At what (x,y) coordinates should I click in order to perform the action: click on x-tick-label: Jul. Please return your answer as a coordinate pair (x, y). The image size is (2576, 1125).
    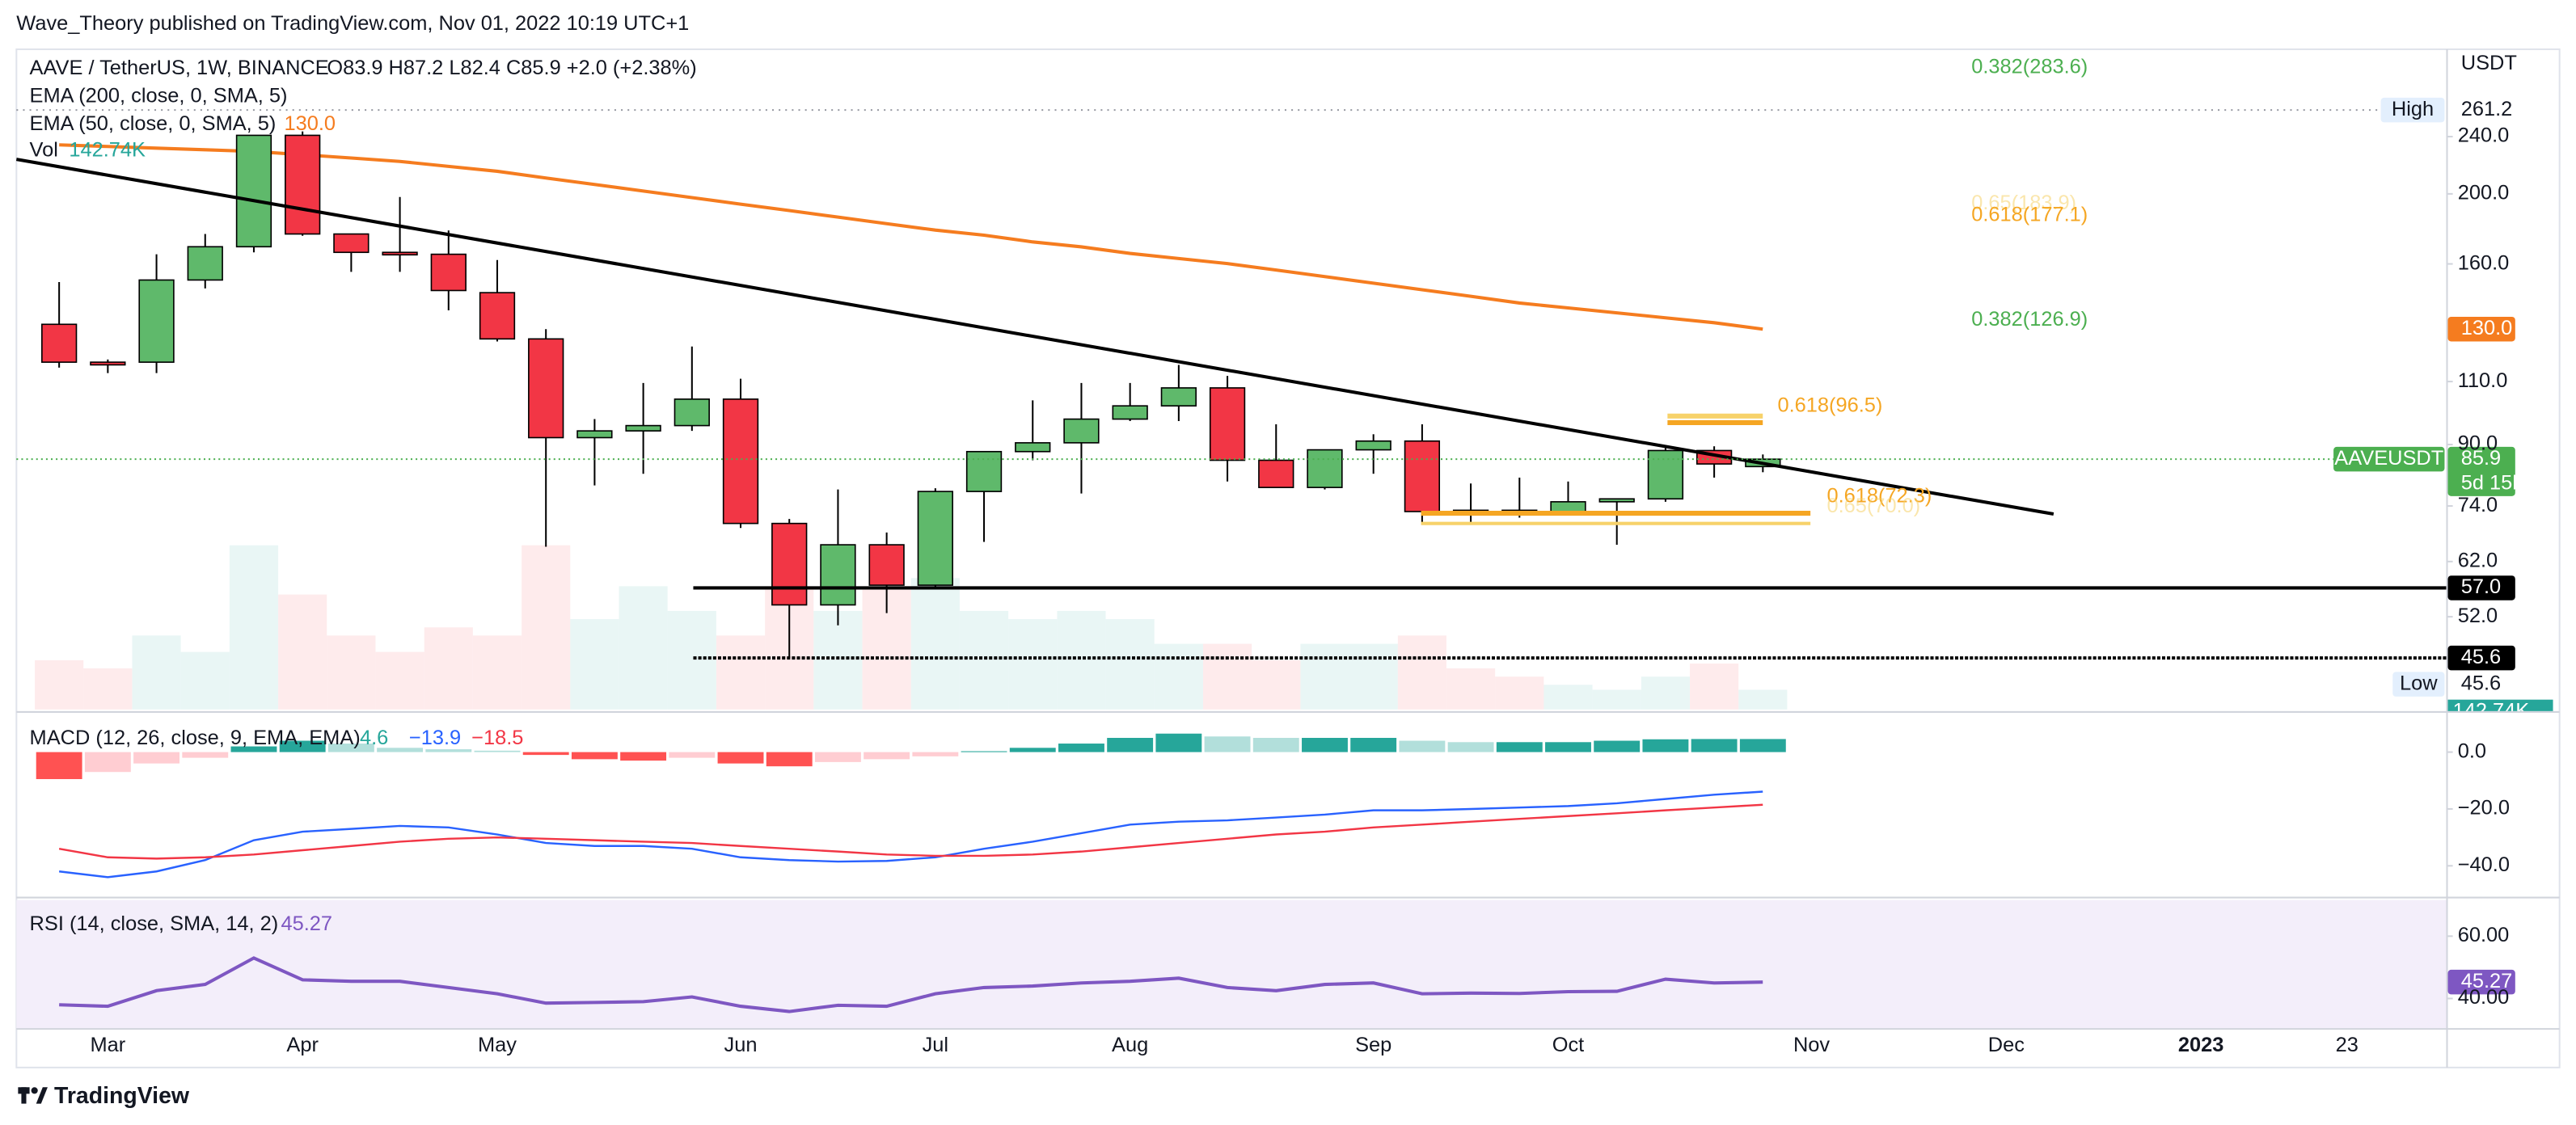
    Looking at the image, I should click on (935, 1045).